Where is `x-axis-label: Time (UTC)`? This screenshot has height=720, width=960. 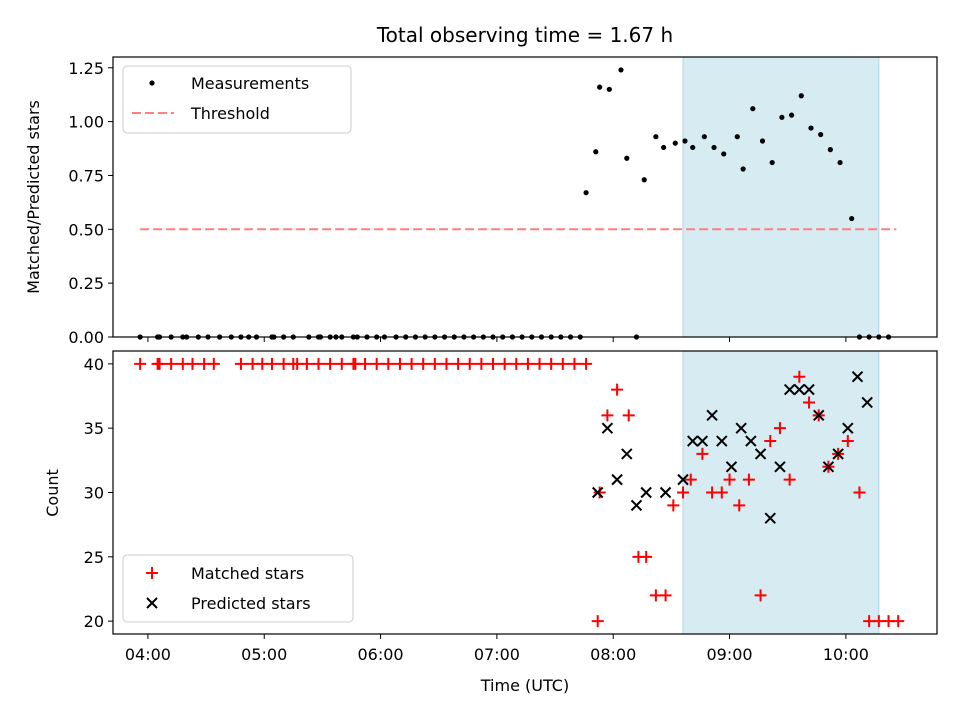 x-axis-label: Time (UTC) is located at coordinates (524, 685).